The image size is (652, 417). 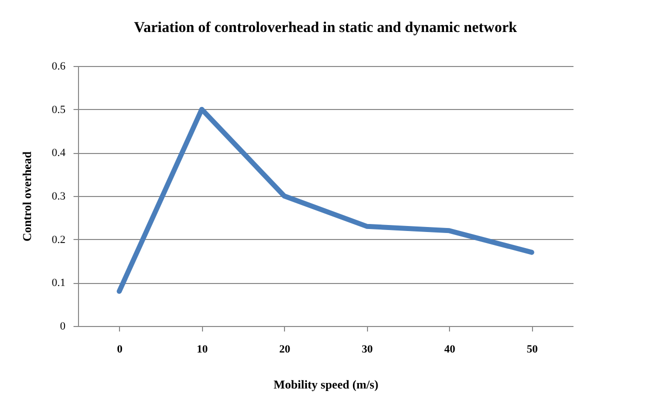 I want to click on y-axis-title: Control overhead, so click(x=27, y=196).